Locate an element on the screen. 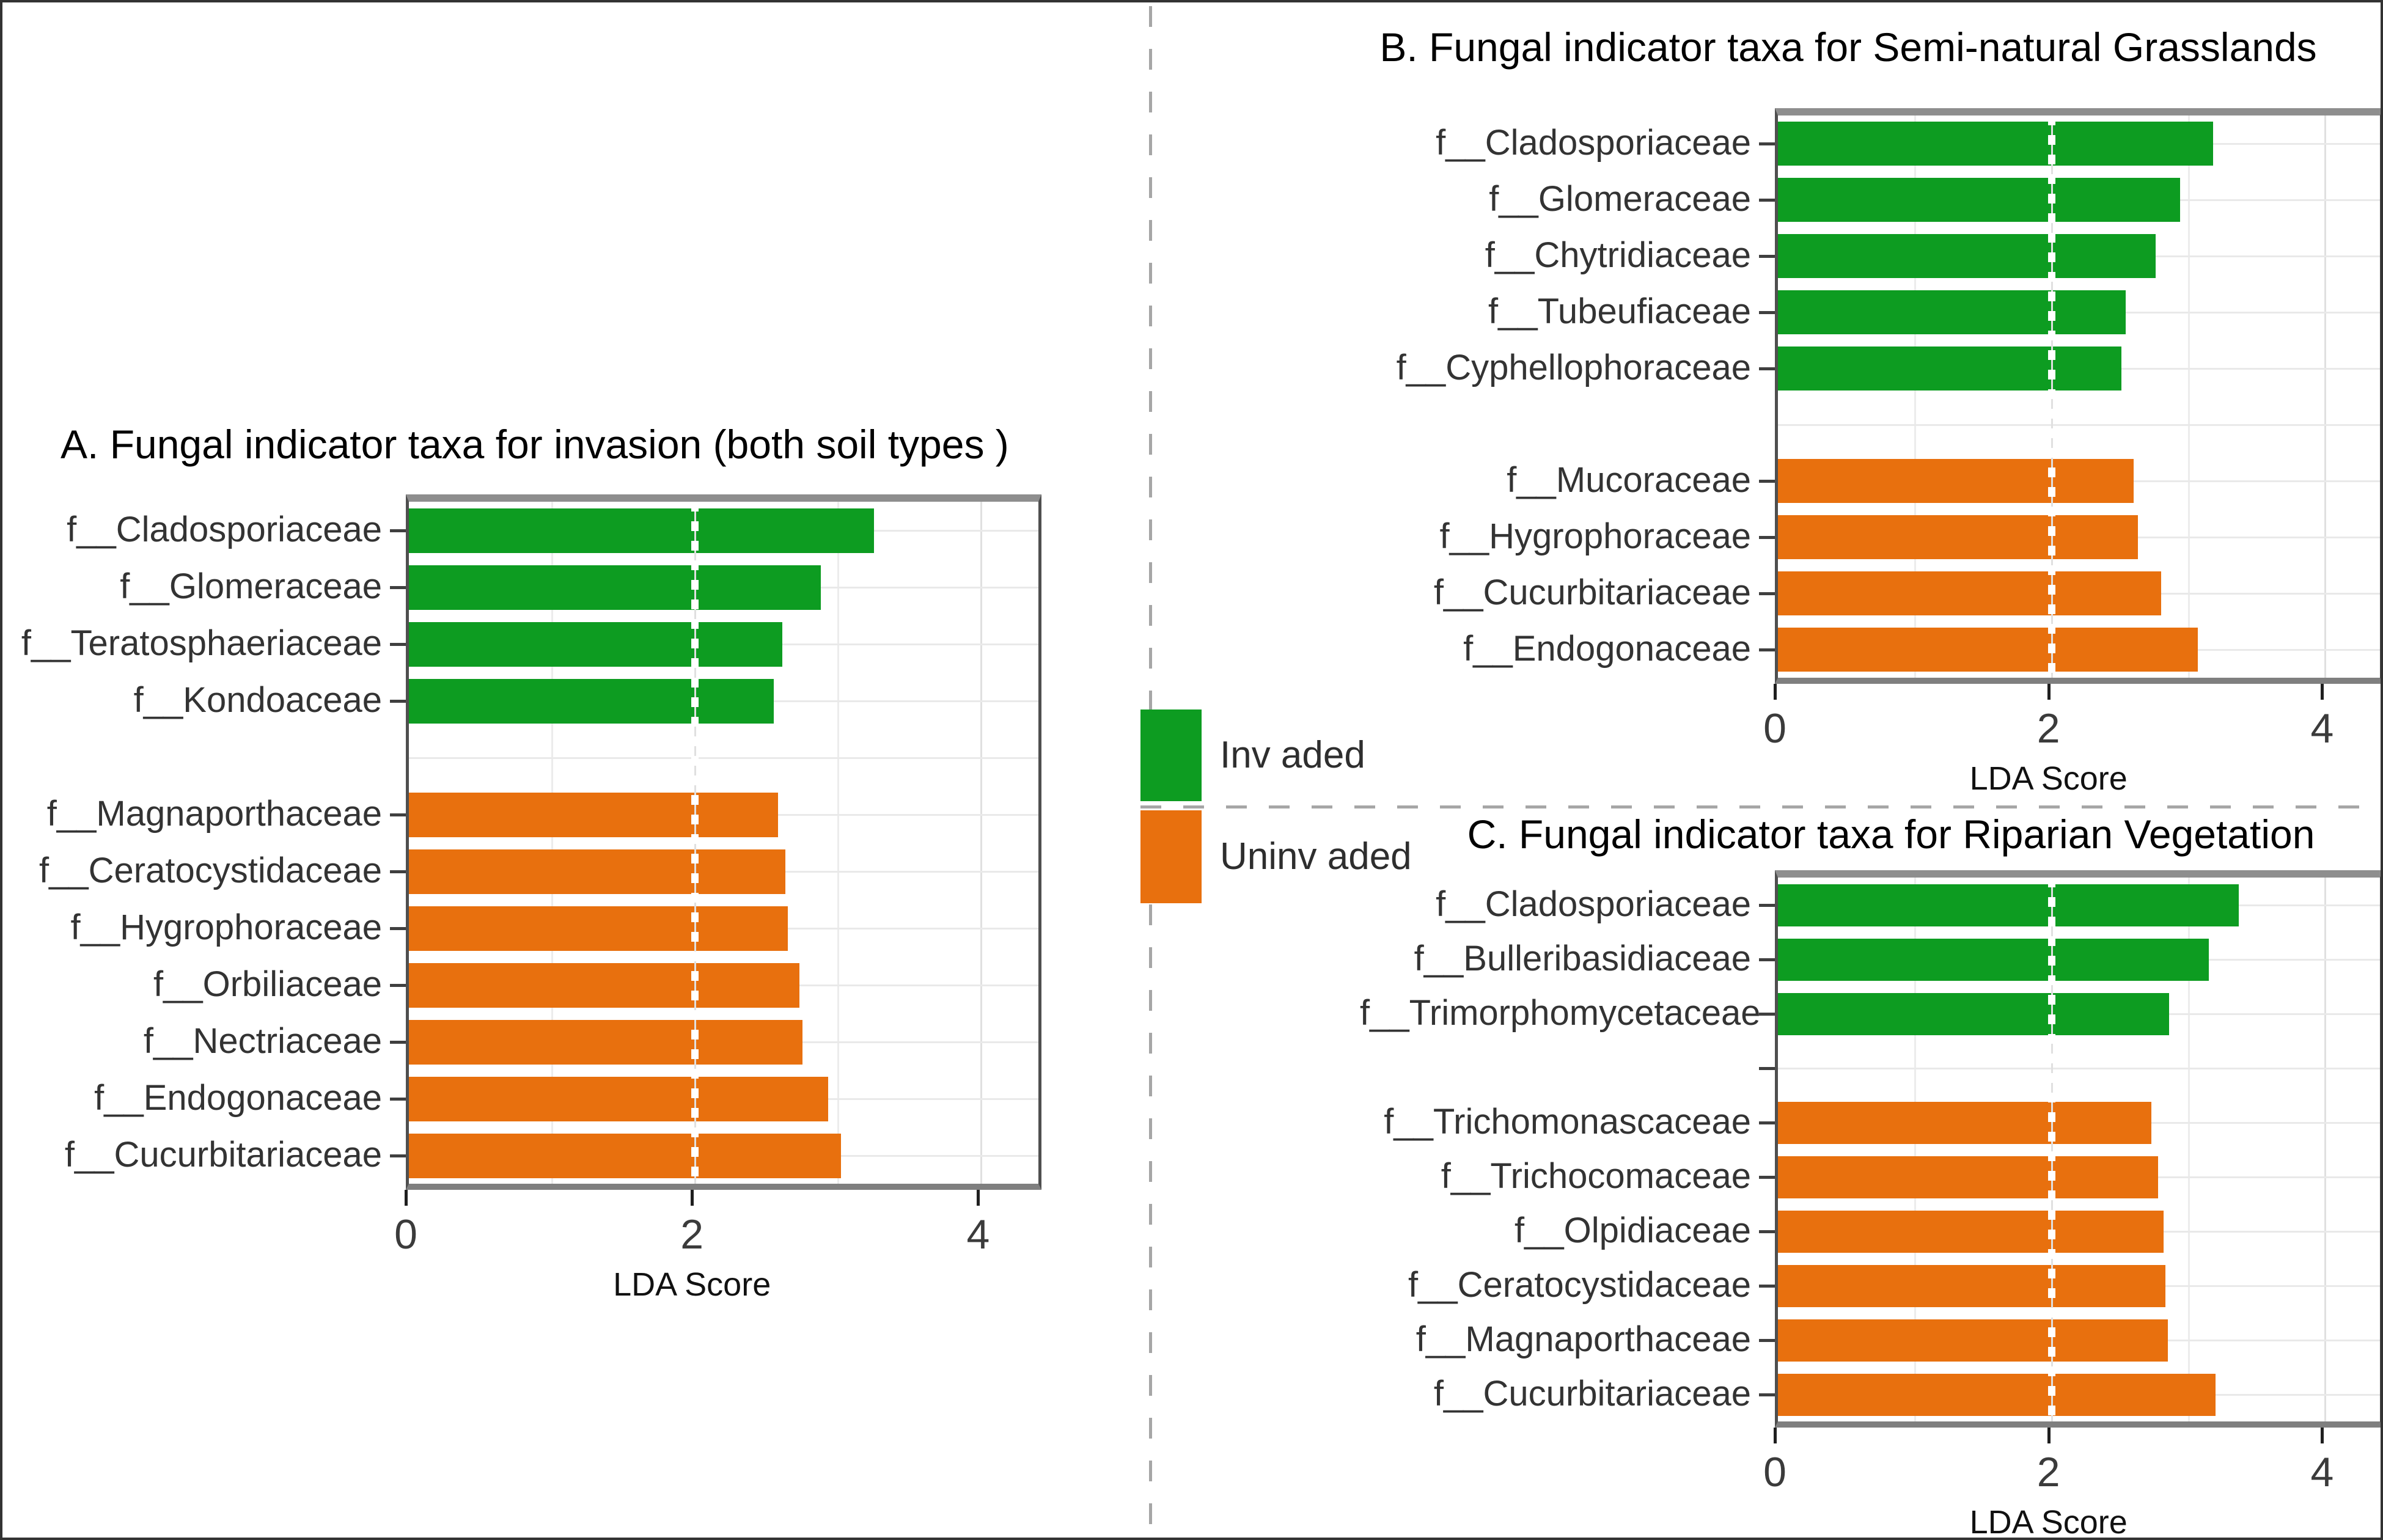 This screenshot has height=1540, width=2383. category-label: f__Trimorphomycetaceae is located at coordinates (1560, 1013).